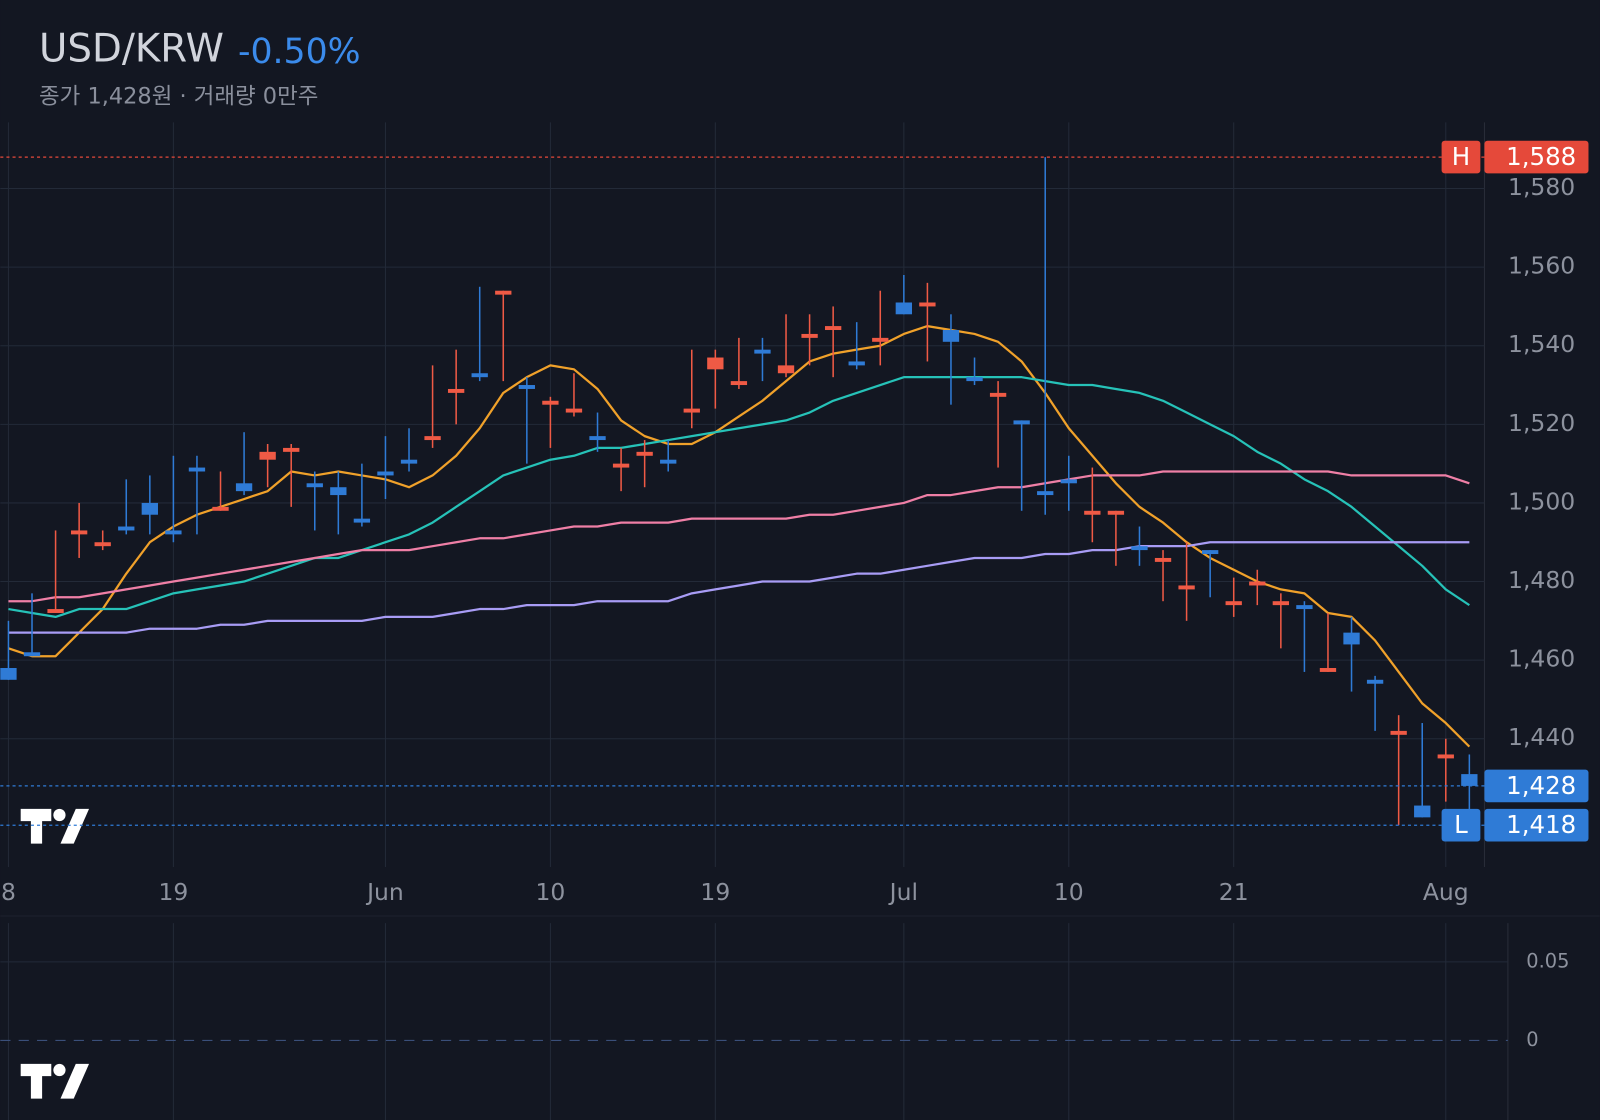 The width and height of the screenshot is (1600, 1120). Describe the element at coordinates (1541, 824) in the screenshot. I see `price-label: 1,418` at that location.